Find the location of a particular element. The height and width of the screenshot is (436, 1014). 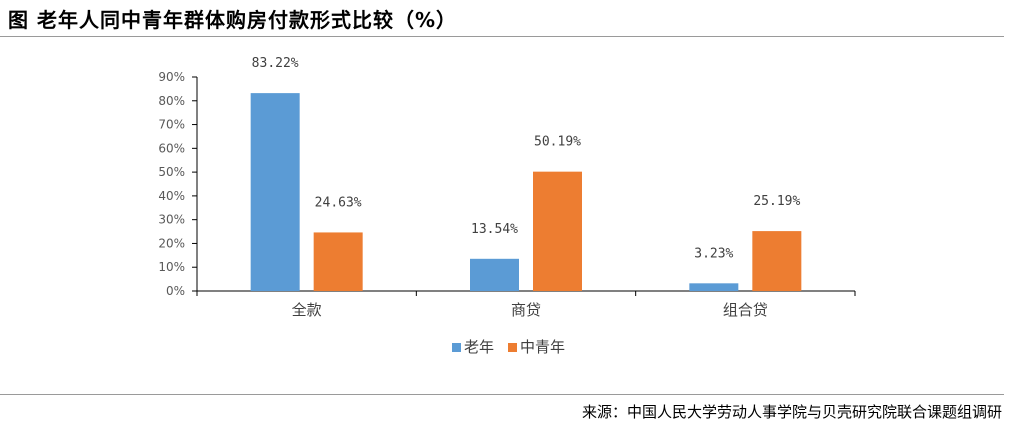

bottom-rule is located at coordinates (502, 394).